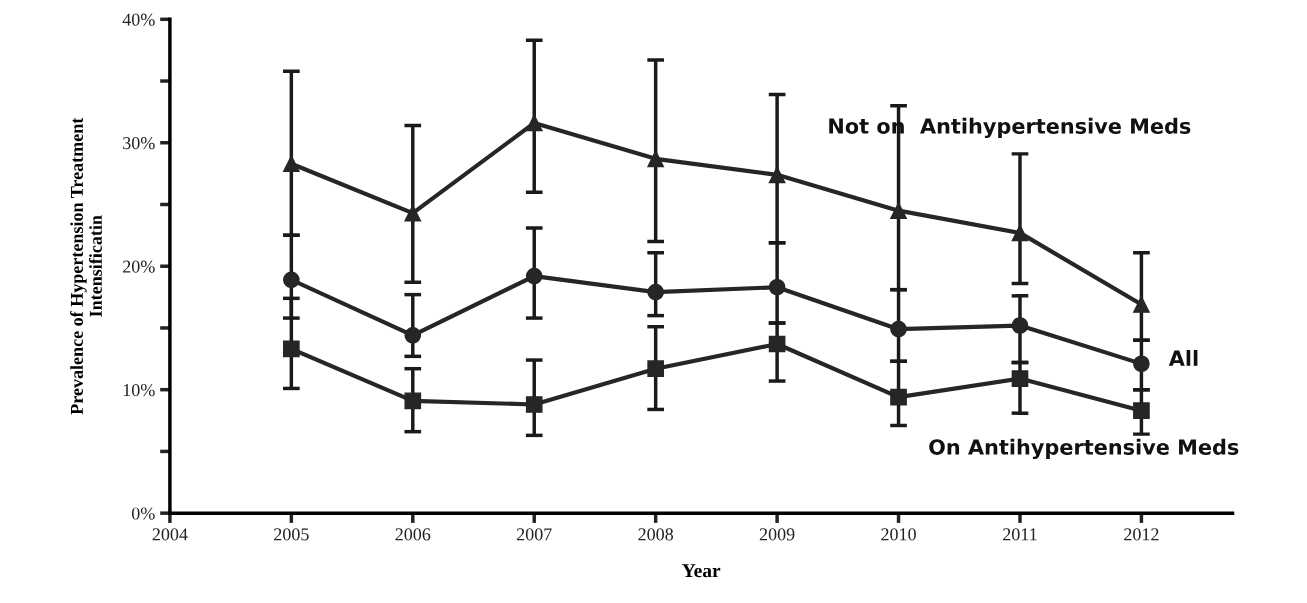 The image size is (1307, 603). Describe the element at coordinates (777, 534) in the screenshot. I see `x-tick-label: 2009` at that location.